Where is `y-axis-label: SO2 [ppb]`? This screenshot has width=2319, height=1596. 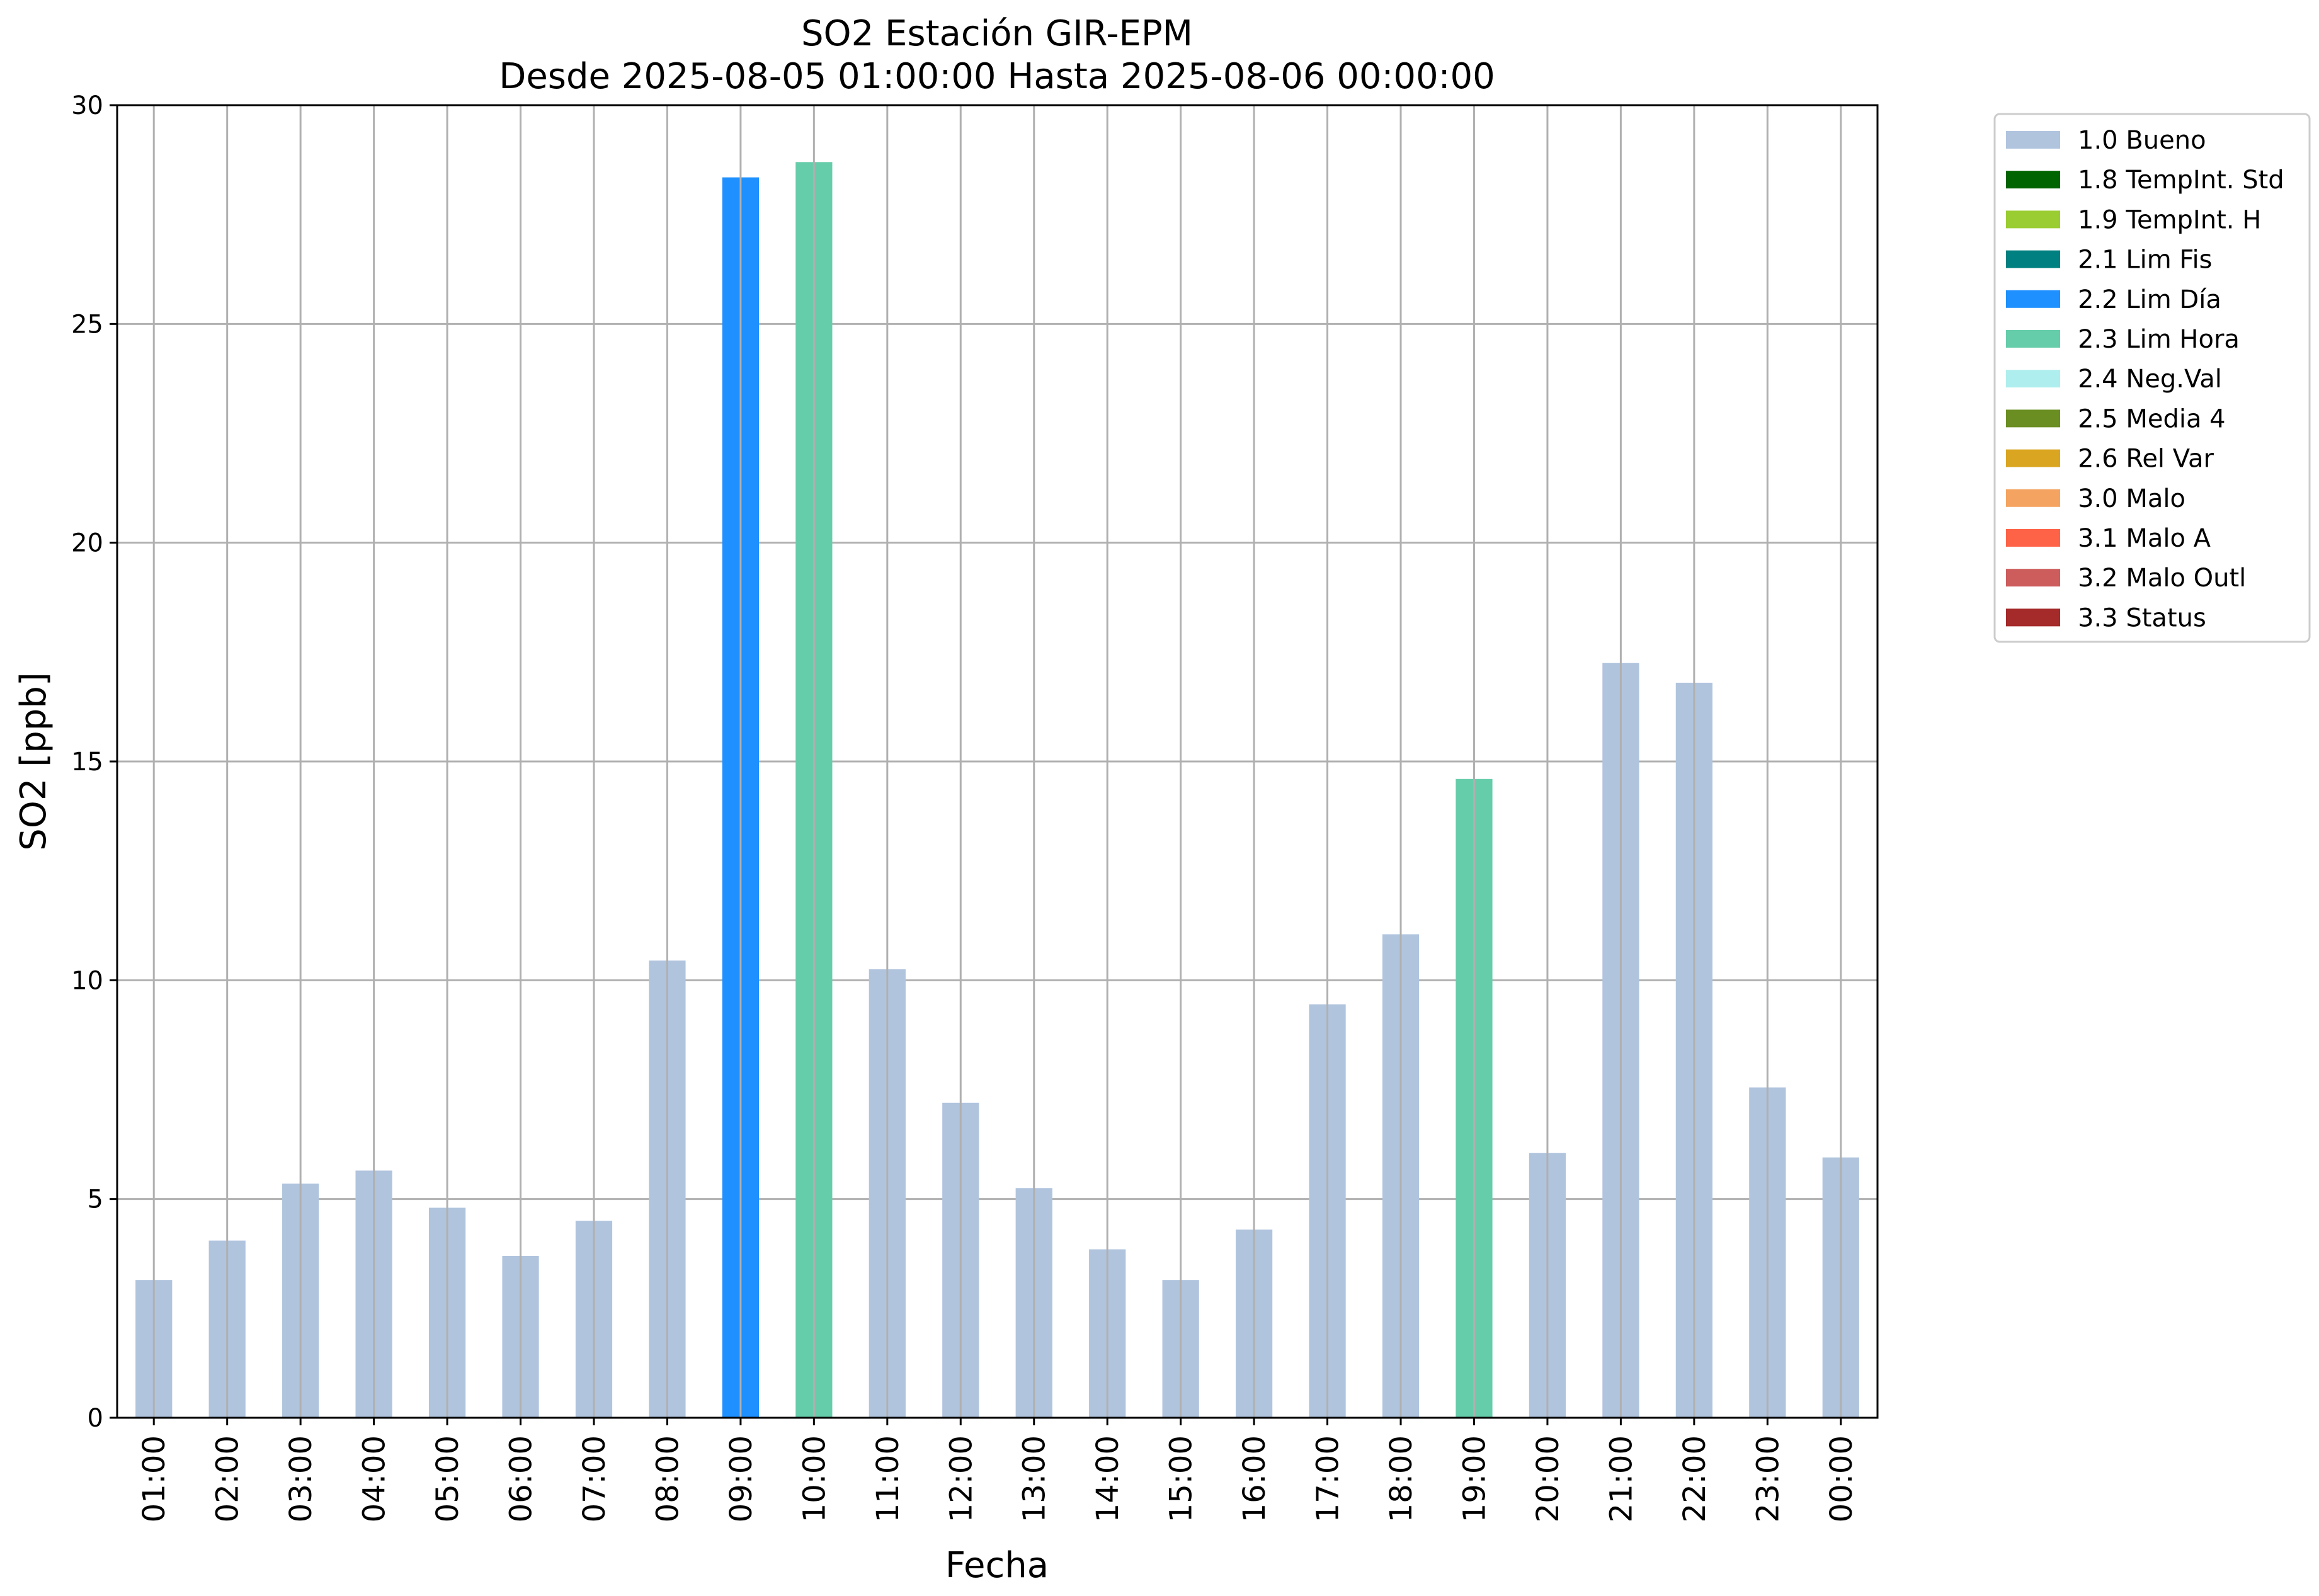
y-axis-label: SO2 [ppb] is located at coordinates (33, 761).